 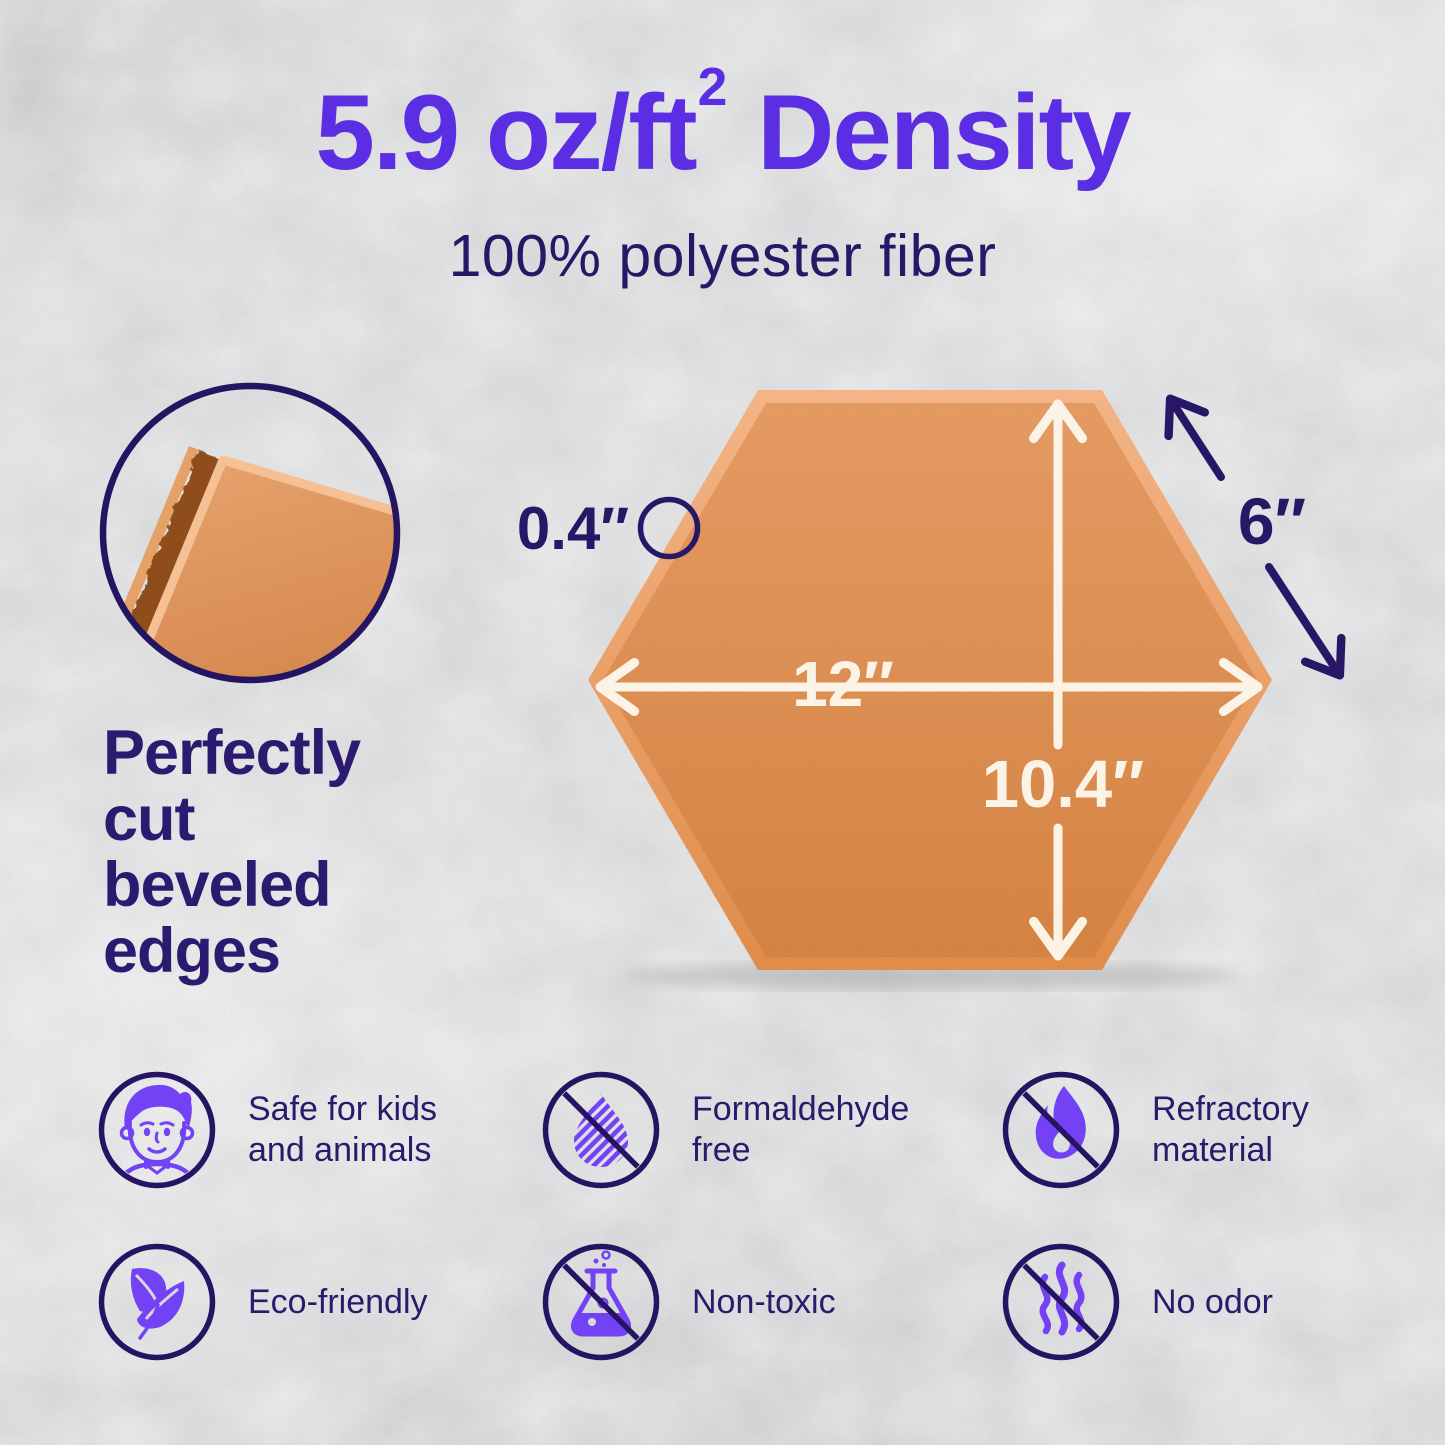 I want to click on feature-label-line: Refractory, so click(x=1230, y=1109).